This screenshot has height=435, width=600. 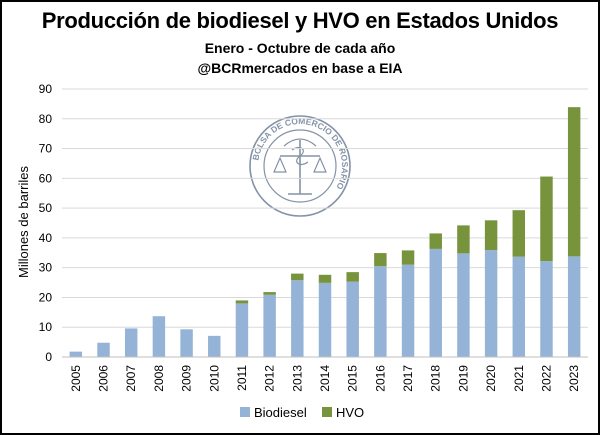 I want to click on y-tick-label: 70, so click(x=46, y=149).